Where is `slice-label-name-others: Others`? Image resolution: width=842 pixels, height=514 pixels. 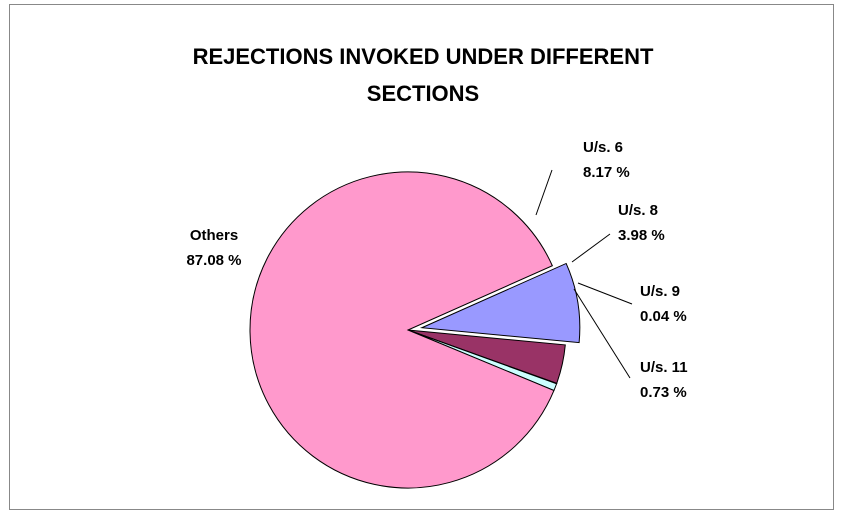
slice-label-name-others: Others is located at coordinates (214, 235).